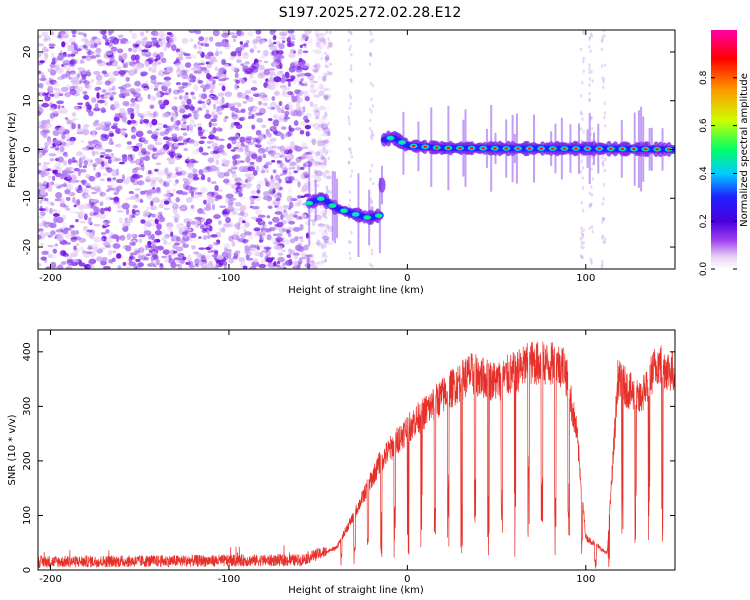 This screenshot has width=750, height=600. Describe the element at coordinates (718, 173) in the screenshot. I see `colorbar-ticks: 0.00.20.40.60.8` at that location.